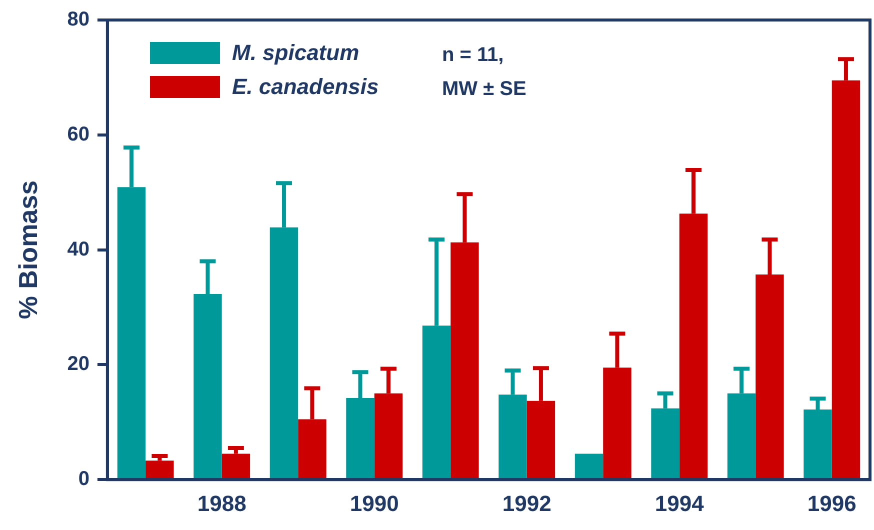 This screenshot has height=530, width=874. What do you see at coordinates (484, 89) in the screenshot?
I see `annotation: MW ± SE` at bounding box center [484, 89].